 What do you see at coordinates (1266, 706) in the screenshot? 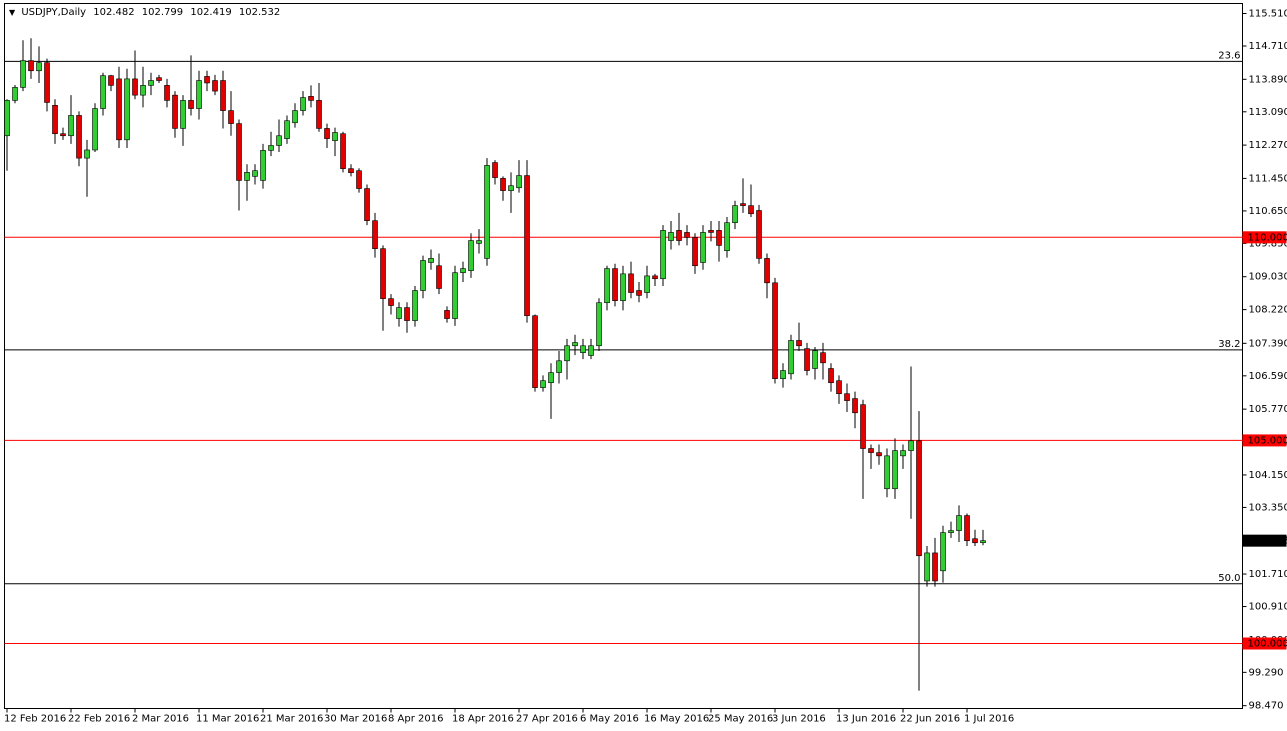
I see `y-tick-label: 98.470` at bounding box center [1266, 706].